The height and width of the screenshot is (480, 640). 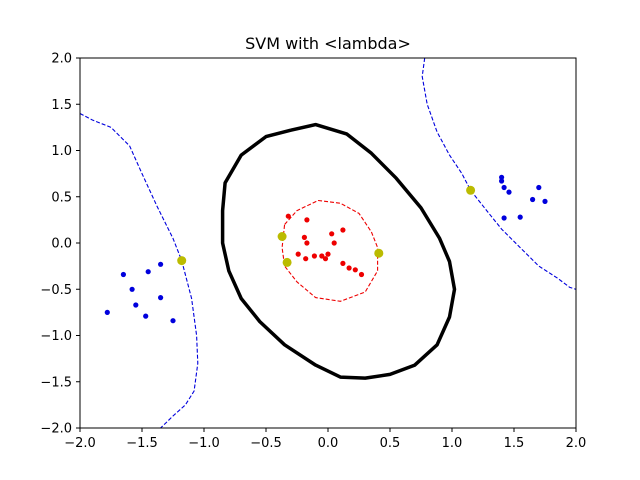 I want to click on x-tick-label-5: 0.5, so click(x=390, y=443).